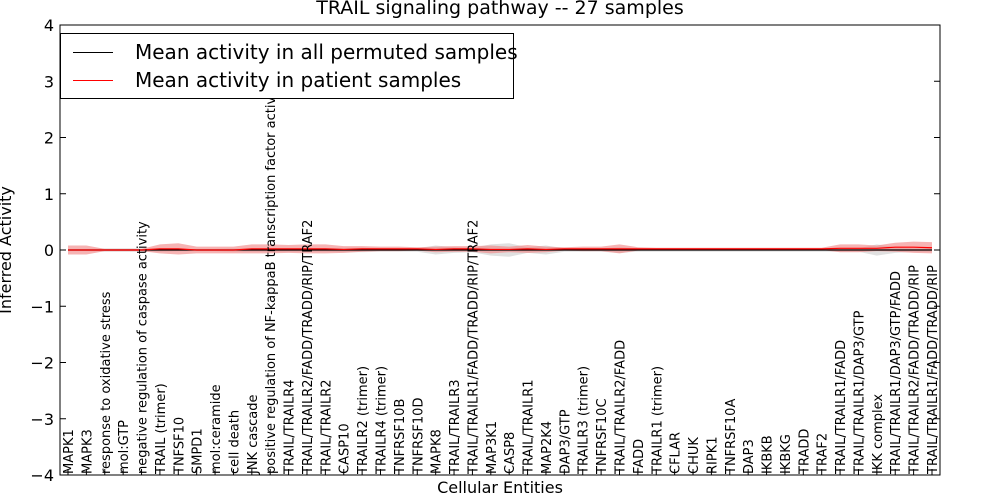 The height and width of the screenshot is (500, 1000). I want to click on x-tick-label: TRAIL/TRAILR1/DAP3/GTP/FADD, so click(896, 373).